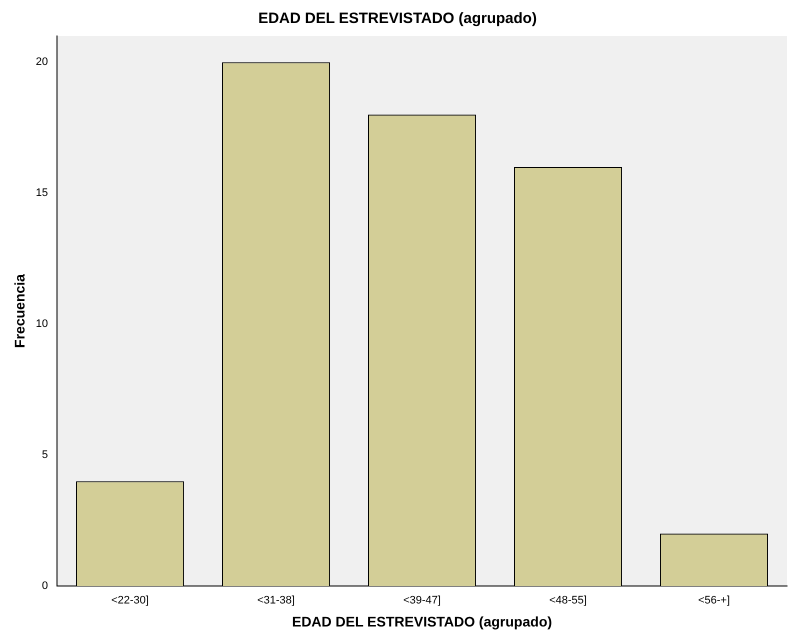 This screenshot has width=801, height=643. I want to click on y-tick-label: 15, so click(42, 193).